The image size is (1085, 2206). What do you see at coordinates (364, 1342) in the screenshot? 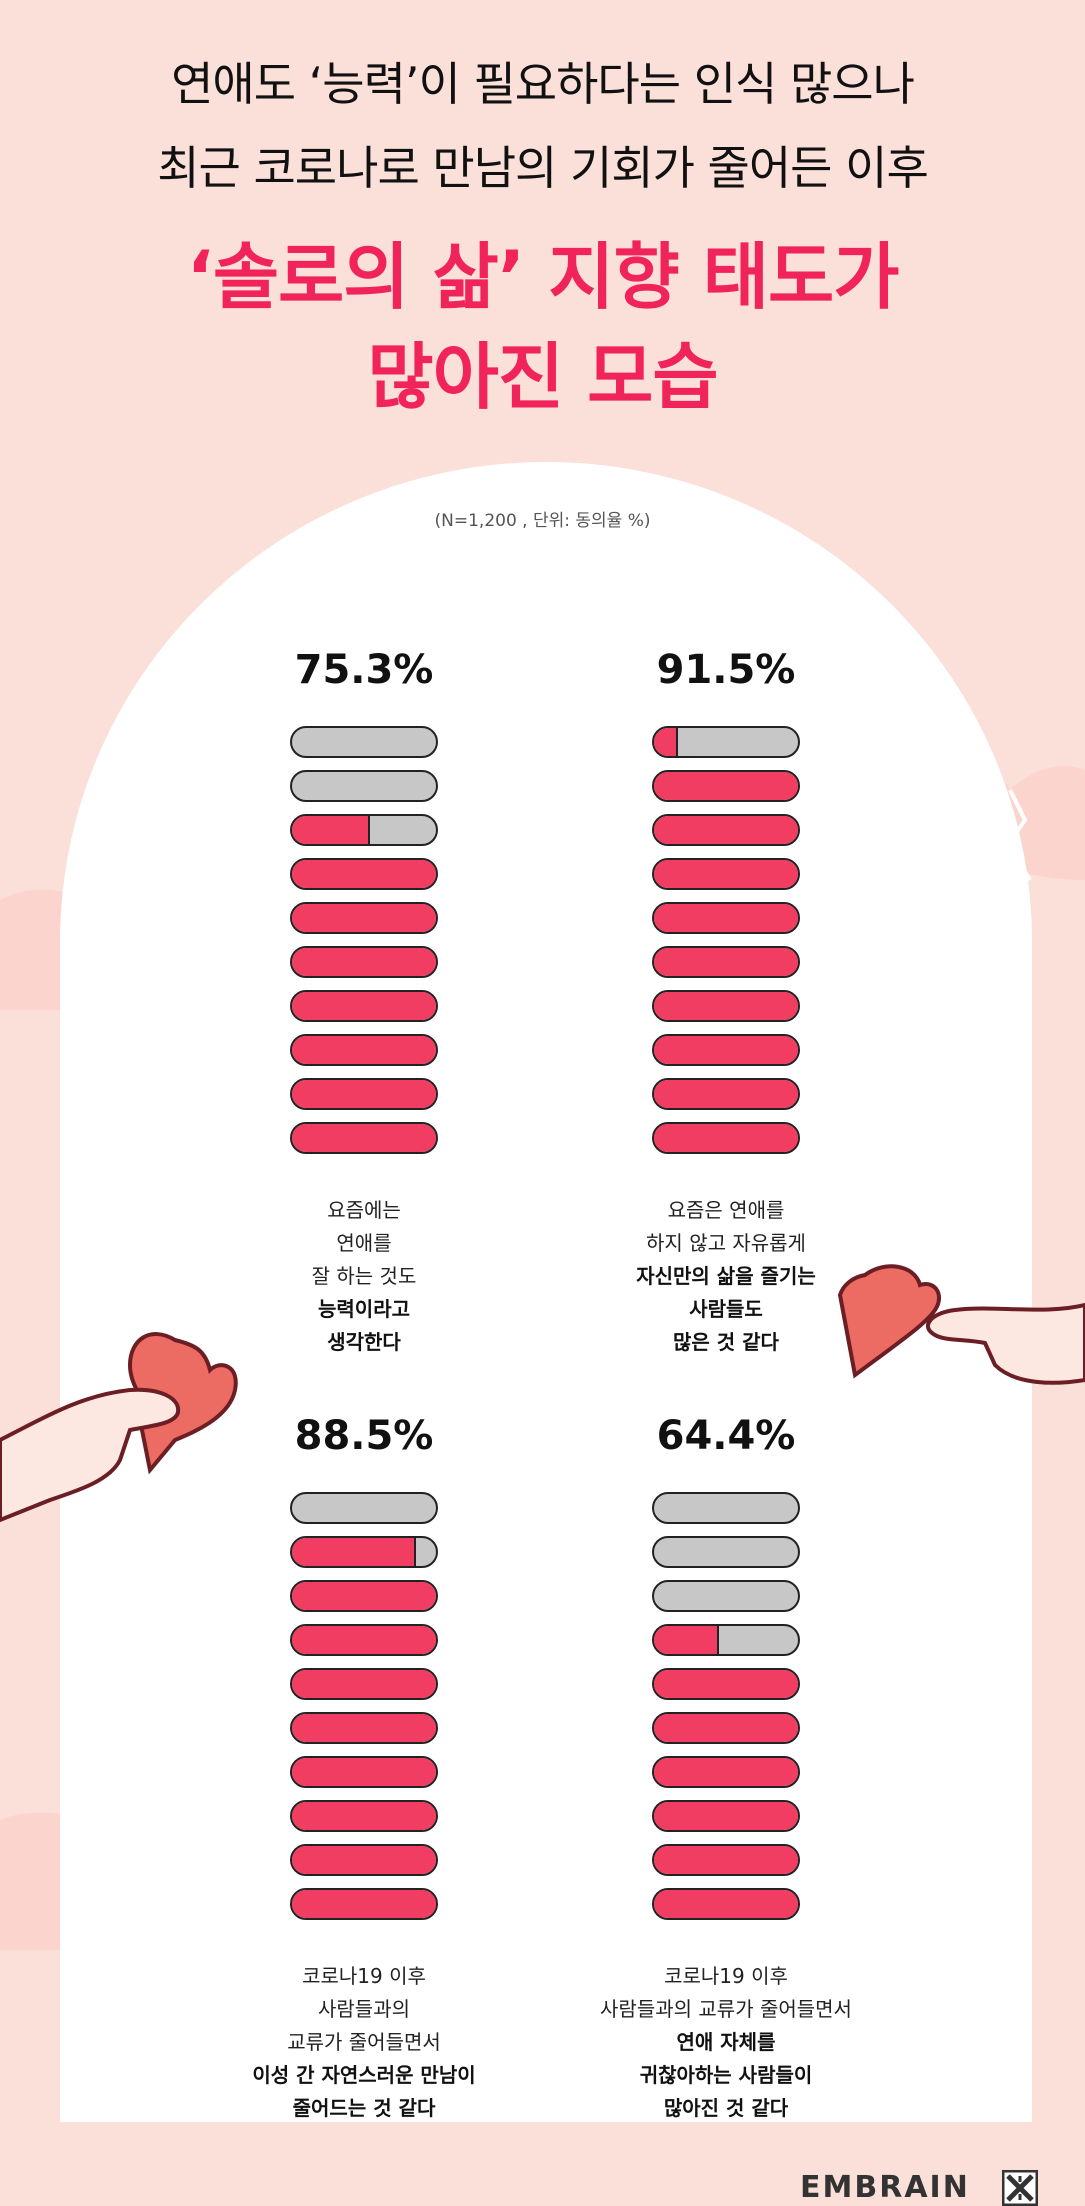
I see `description-line: 생각한다` at bounding box center [364, 1342].